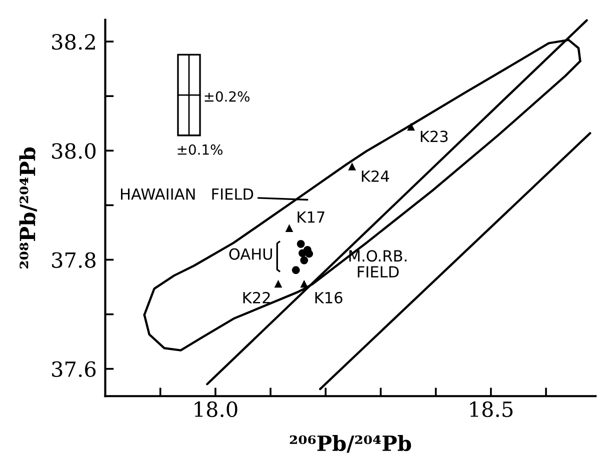 The image size is (598, 459). Describe the element at coordinates (74, 151) in the screenshot. I see `y-tick-label: 38.0` at that location.